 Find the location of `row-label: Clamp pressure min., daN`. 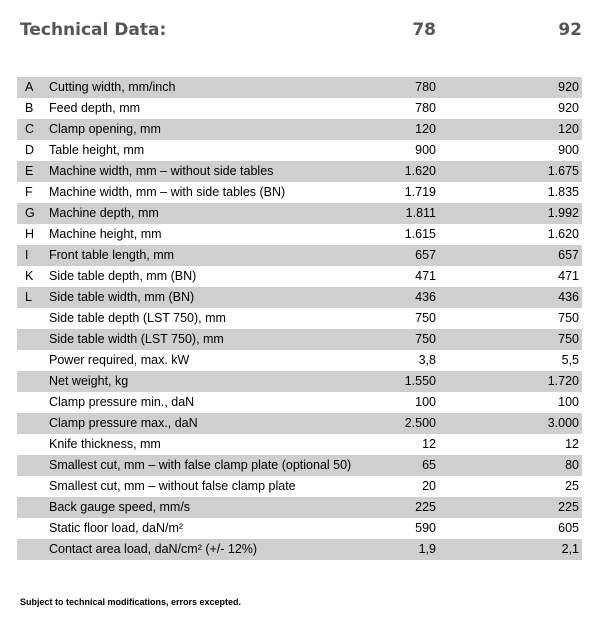

row-label: Clamp pressure min., daN is located at coordinates (122, 402).